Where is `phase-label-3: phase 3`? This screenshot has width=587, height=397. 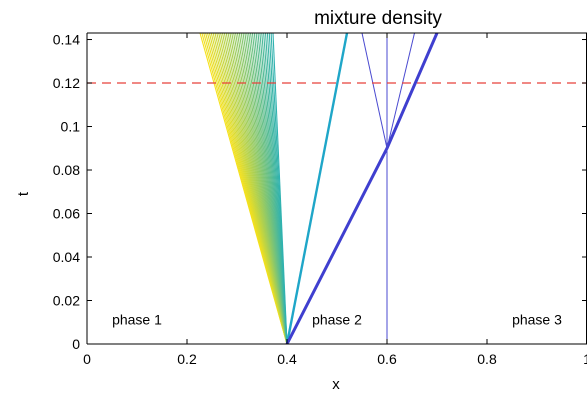
phase-label-3: phase 3 is located at coordinates (537, 319).